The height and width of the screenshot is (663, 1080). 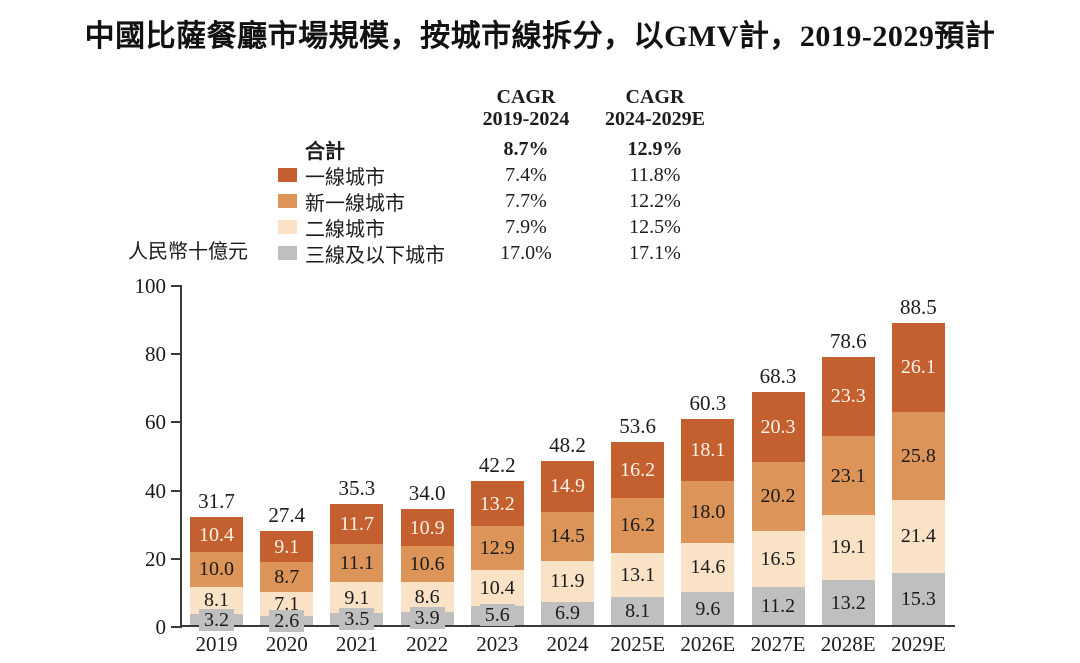 I want to click on bar-segment: 25.8, so click(x=918, y=455).